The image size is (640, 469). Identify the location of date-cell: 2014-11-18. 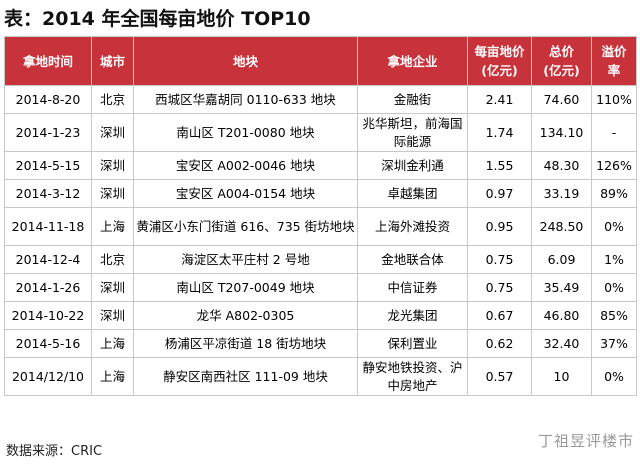
(48, 226).